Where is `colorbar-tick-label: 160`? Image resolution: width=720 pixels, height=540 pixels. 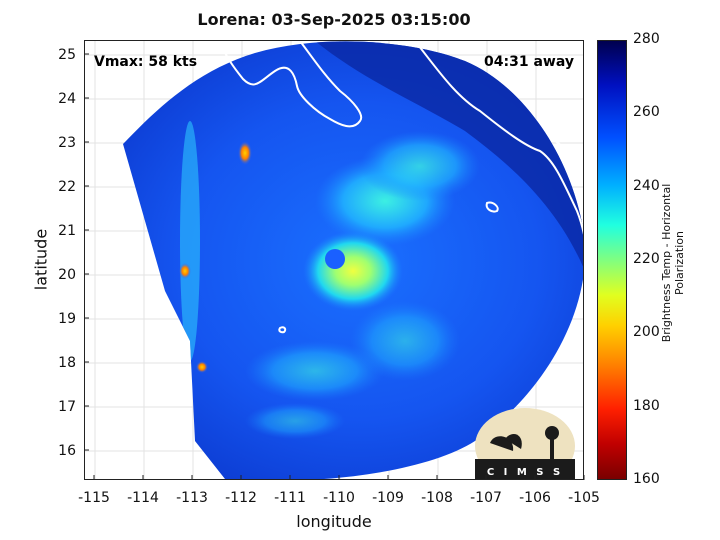 colorbar-tick-label: 160 is located at coordinates (646, 479).